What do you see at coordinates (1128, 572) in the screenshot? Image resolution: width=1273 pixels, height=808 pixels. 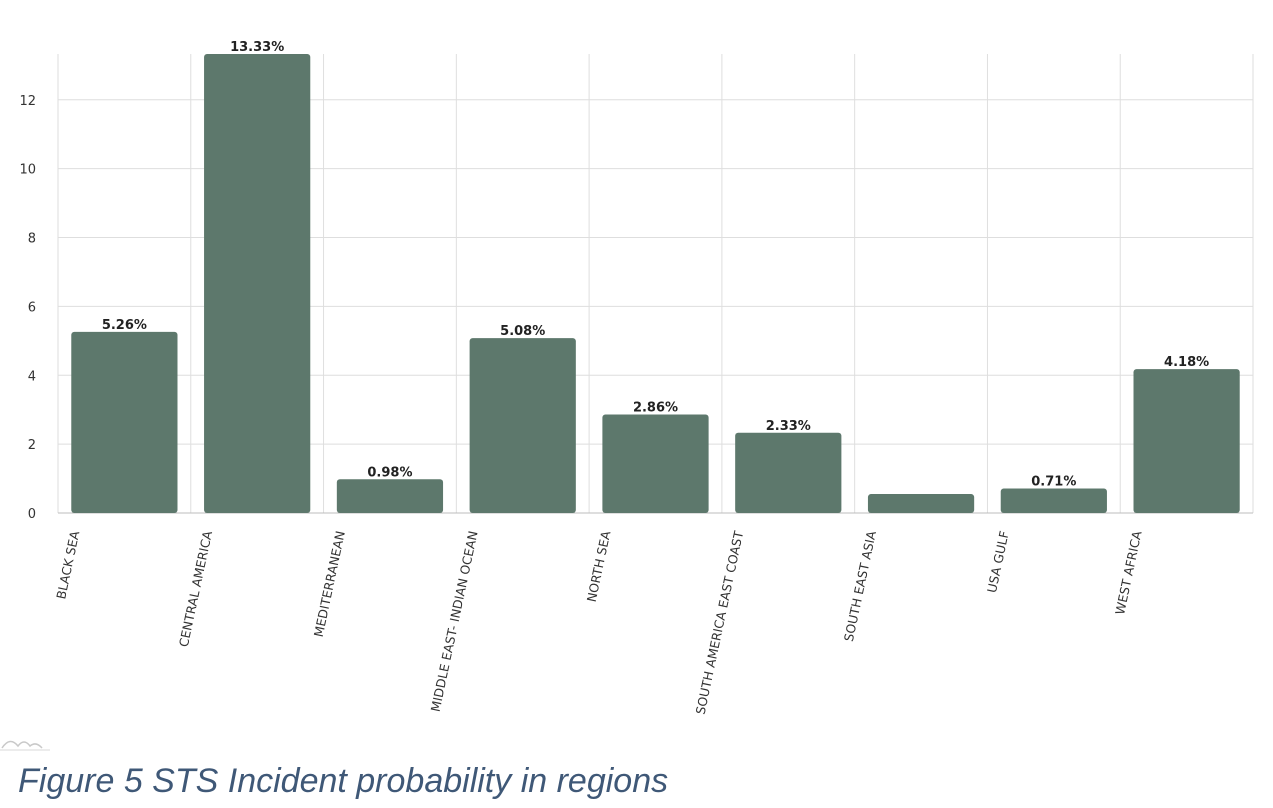 I see `x-tick-label: WEST AFRICA` at bounding box center [1128, 572].